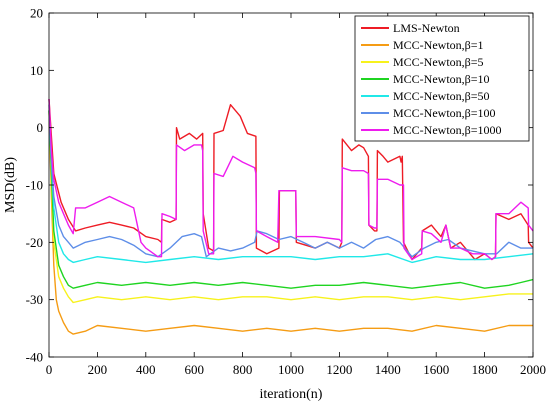  I want to click on x-tick-label: 1000, so click(291, 369).